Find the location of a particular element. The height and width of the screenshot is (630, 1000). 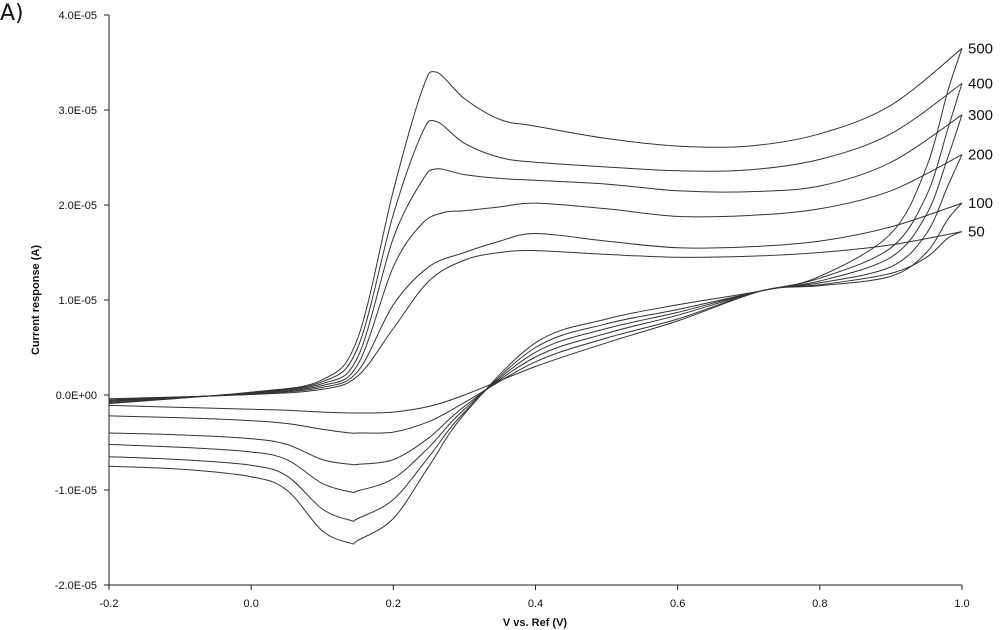

series-label: 50 is located at coordinates (976, 232).